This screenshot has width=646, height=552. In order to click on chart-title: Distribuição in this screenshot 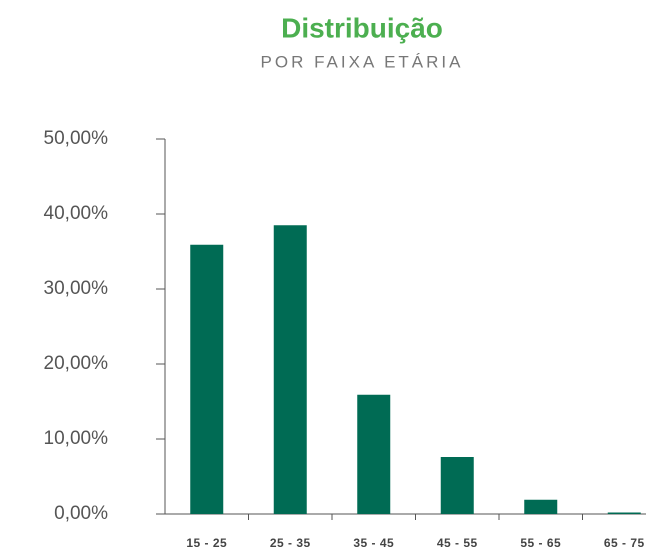, I will do `click(362, 27)`.